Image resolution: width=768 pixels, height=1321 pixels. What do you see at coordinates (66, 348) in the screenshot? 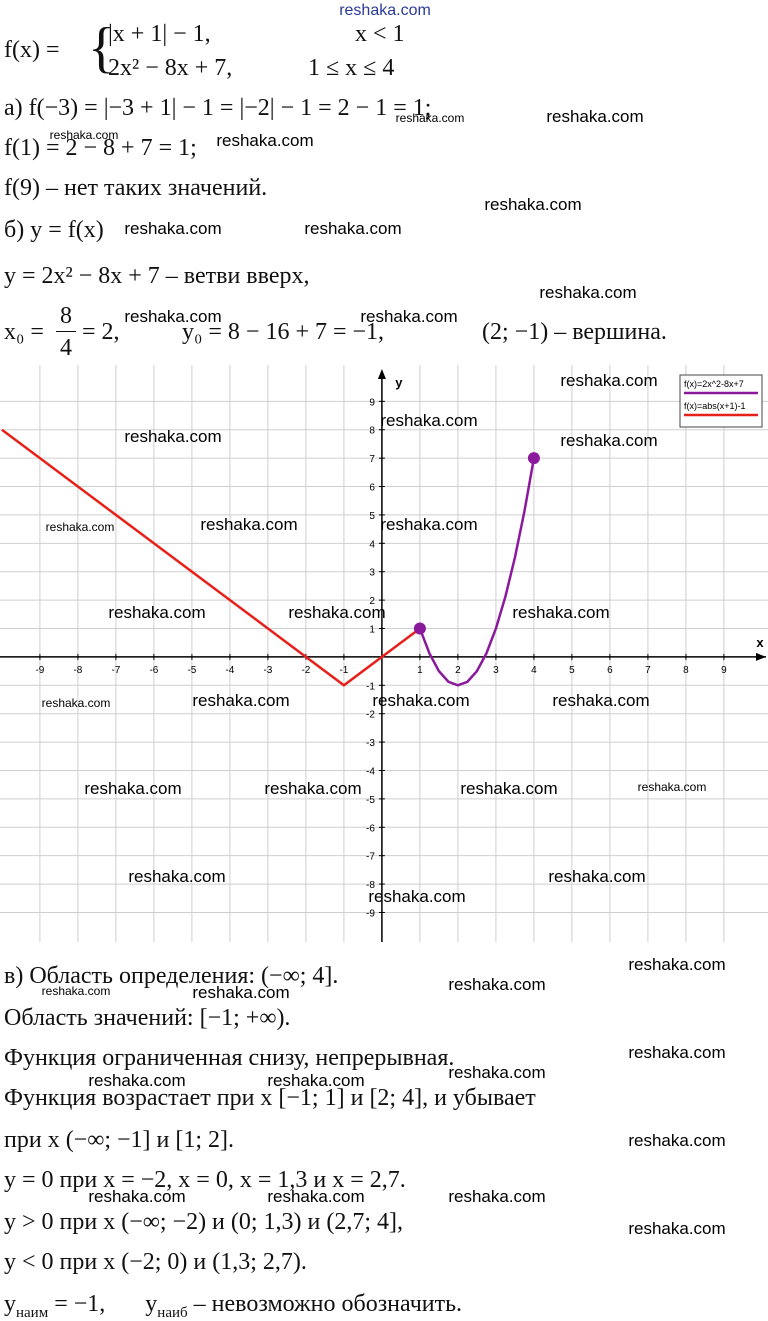
I see `fraction-den: 4` at bounding box center [66, 348].